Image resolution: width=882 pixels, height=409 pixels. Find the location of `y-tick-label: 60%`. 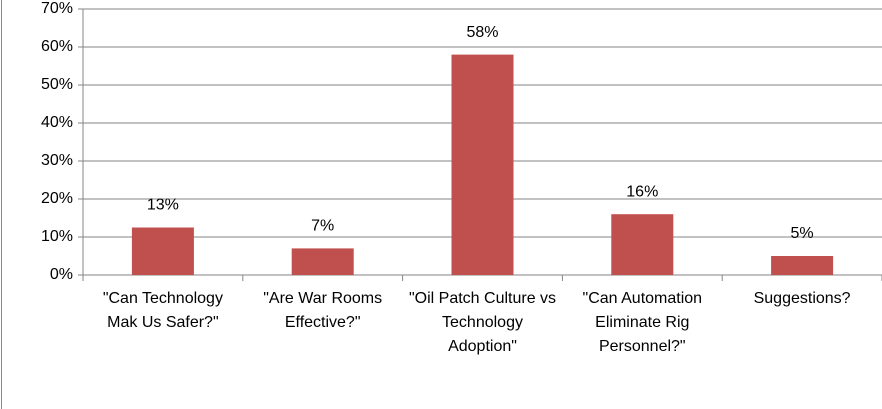

y-tick-label: 60% is located at coordinates (57, 46).